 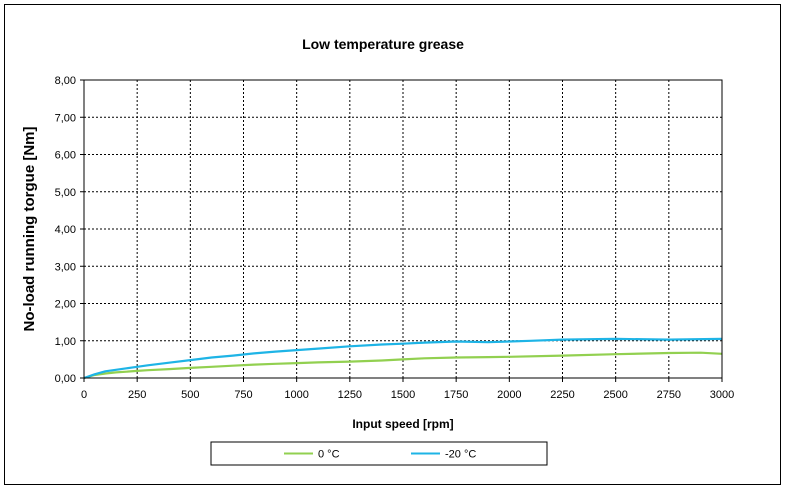 What do you see at coordinates (383, 44) in the screenshot?
I see `chart-title: Low temperature grease` at bounding box center [383, 44].